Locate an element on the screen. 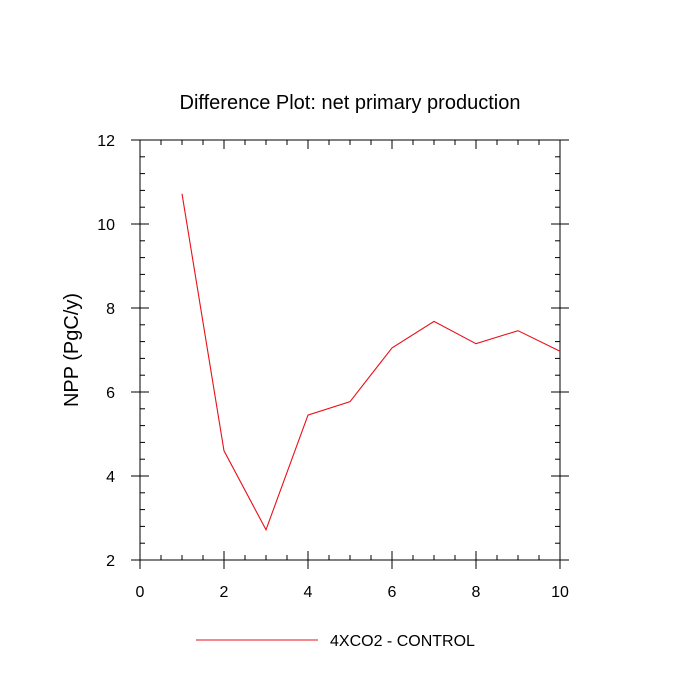  chart-title: Difference Plot: net primary production is located at coordinates (350, 103).